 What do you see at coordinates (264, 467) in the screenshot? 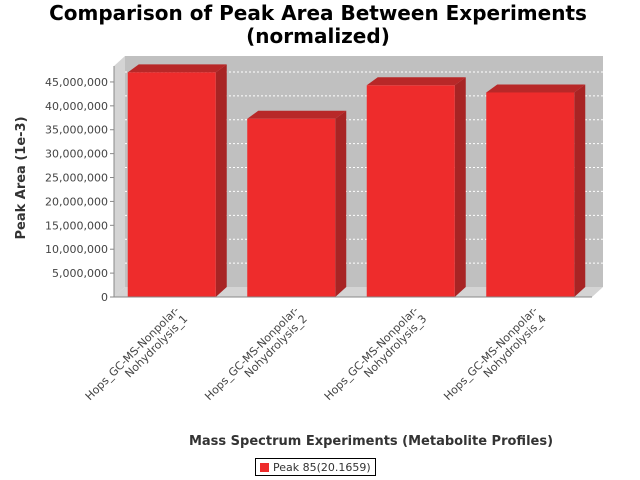
I see `legend-swatch` at bounding box center [264, 467].